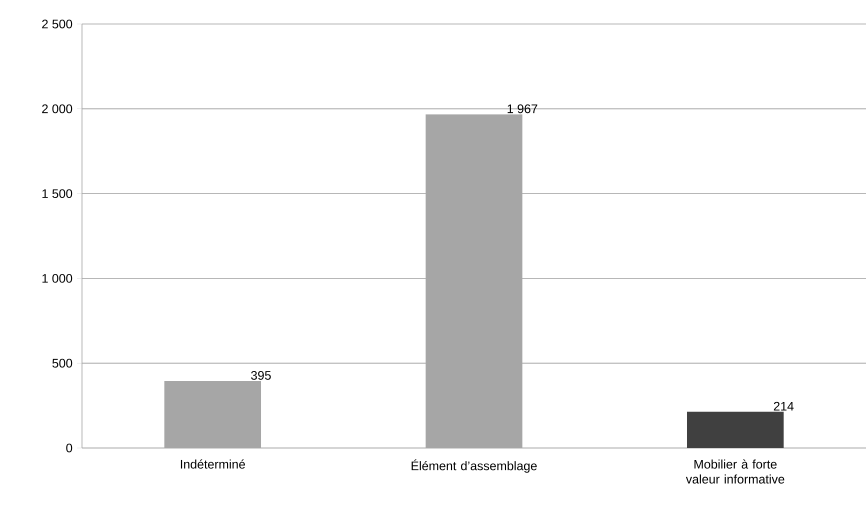 The image size is (866, 507). What do you see at coordinates (62, 363) in the screenshot?
I see `y-tick-label: 500` at bounding box center [62, 363].